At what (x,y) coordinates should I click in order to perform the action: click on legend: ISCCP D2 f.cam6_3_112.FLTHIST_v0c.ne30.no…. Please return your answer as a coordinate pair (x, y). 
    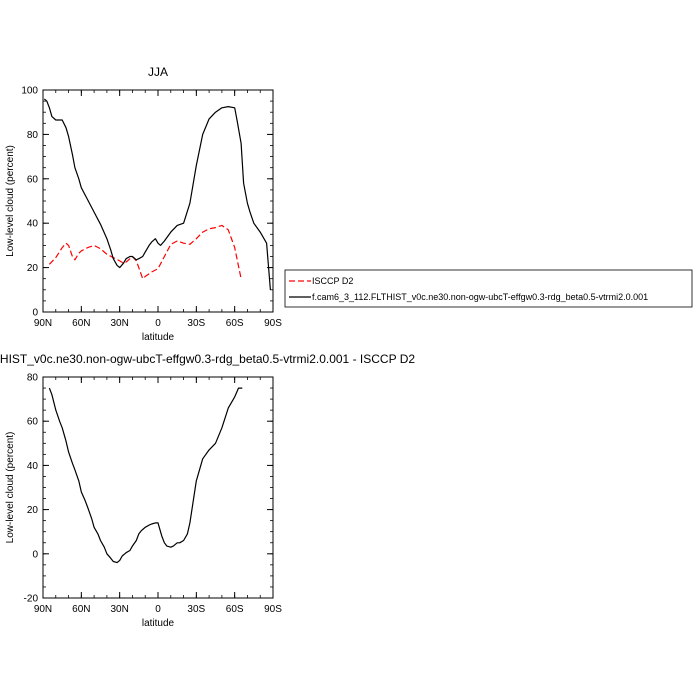
    Looking at the image, I should click on (488, 288).